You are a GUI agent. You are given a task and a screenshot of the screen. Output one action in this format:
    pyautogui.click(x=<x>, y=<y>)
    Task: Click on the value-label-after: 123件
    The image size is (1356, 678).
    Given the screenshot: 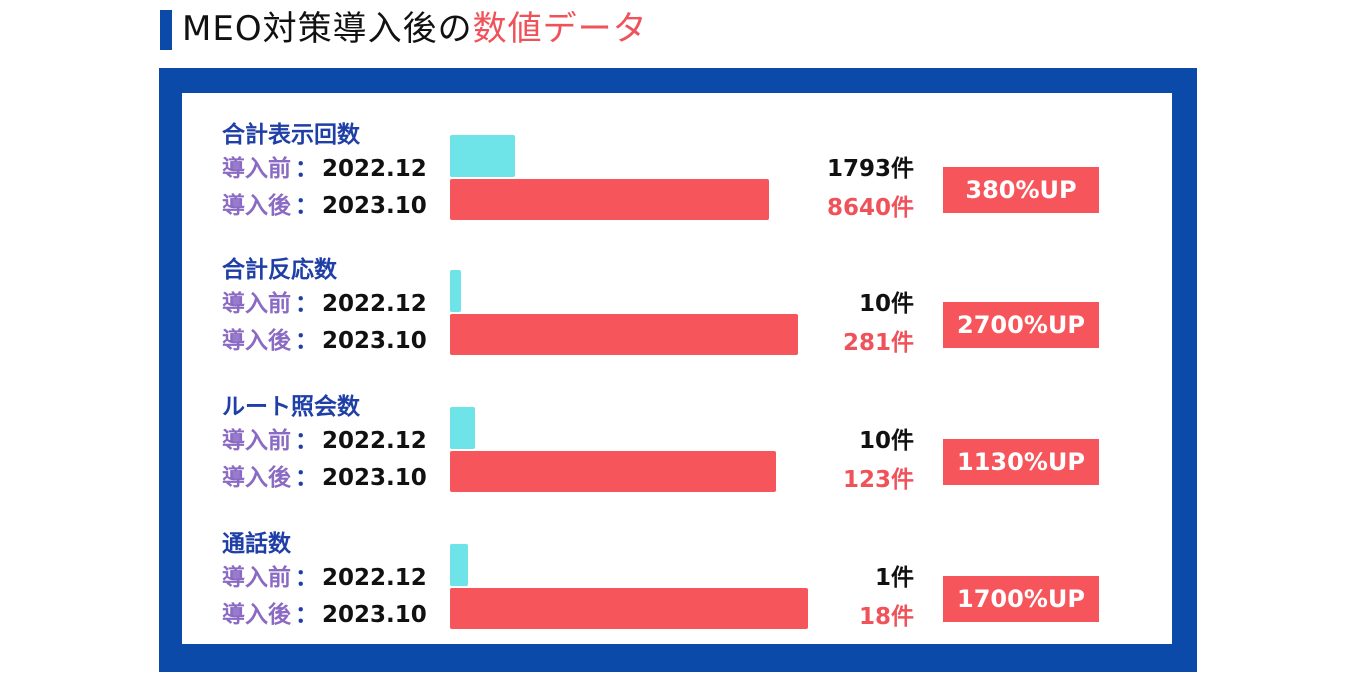 What is the action you would take?
    pyautogui.click(x=878, y=480)
    